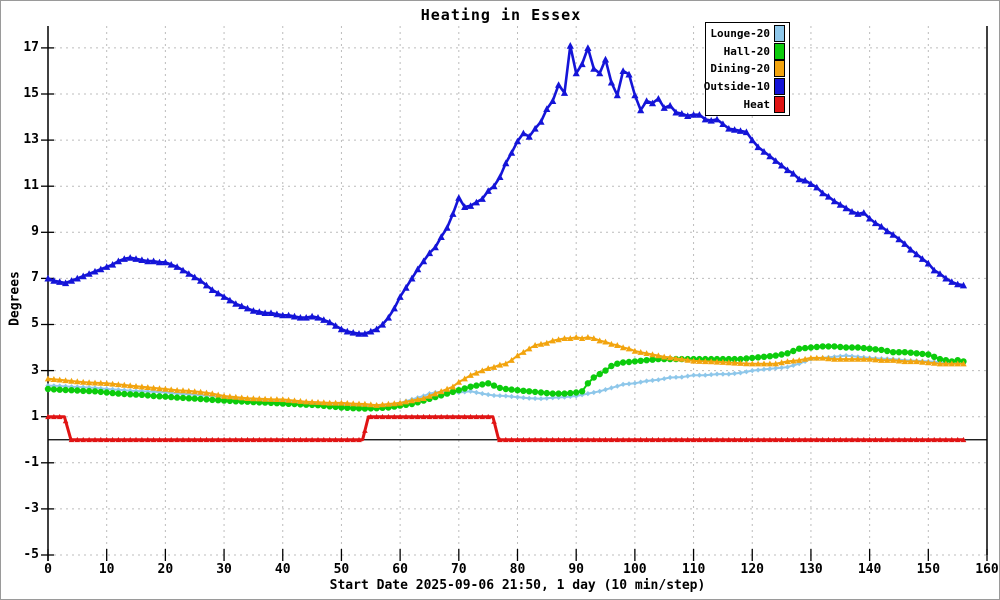 The image size is (1000, 600). What do you see at coordinates (740, 33) in the screenshot?
I see `legend-label: Lounge-20` at bounding box center [740, 33].